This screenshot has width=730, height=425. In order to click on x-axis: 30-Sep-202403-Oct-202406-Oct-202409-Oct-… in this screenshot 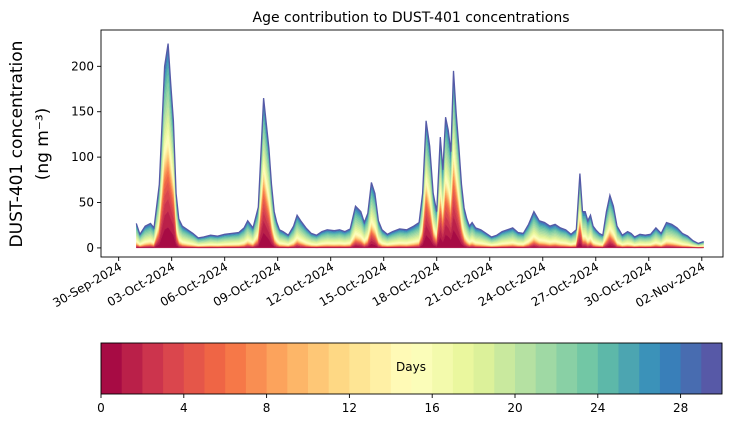, I will do `click(378, 283)`.